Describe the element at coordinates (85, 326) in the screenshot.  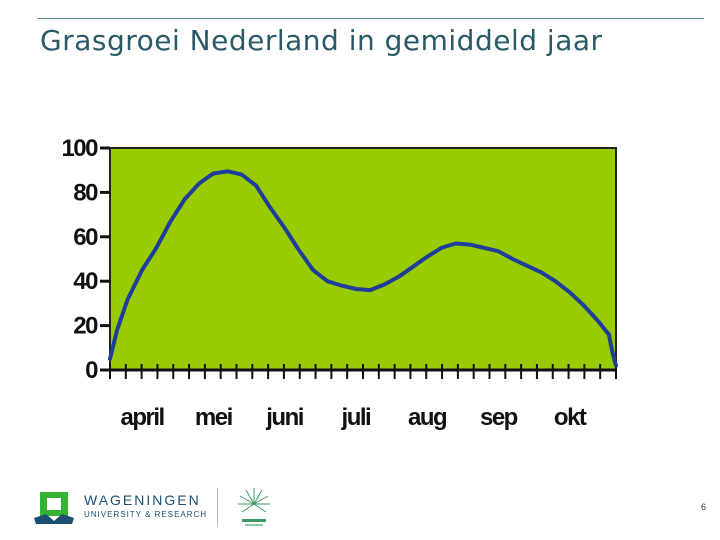
I see `y-tick-label: 20` at that location.